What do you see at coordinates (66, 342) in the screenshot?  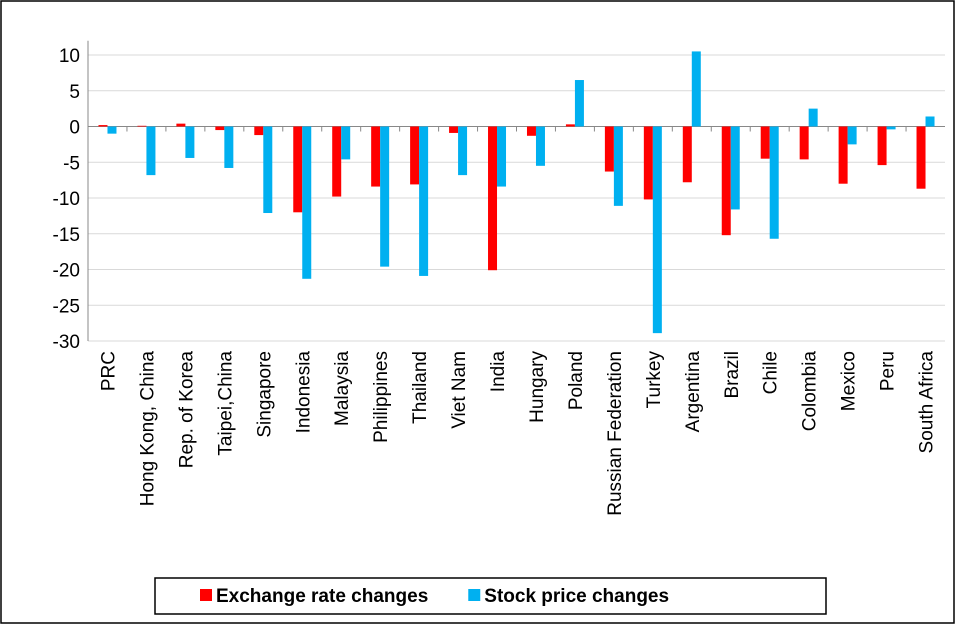 I see `y-tick-label: -30` at bounding box center [66, 342].